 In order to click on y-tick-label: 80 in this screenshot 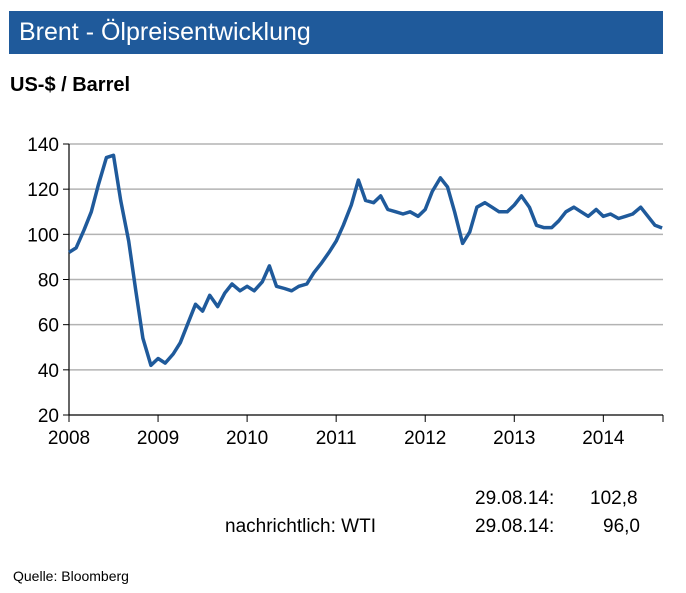, I will do `click(48, 281)`.